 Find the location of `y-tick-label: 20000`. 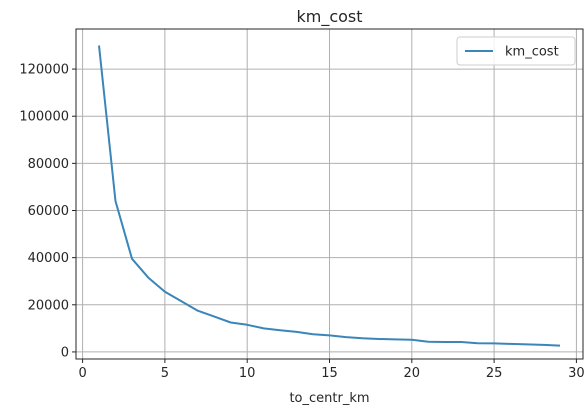

y-tick-label: 20000 is located at coordinates (48, 305).